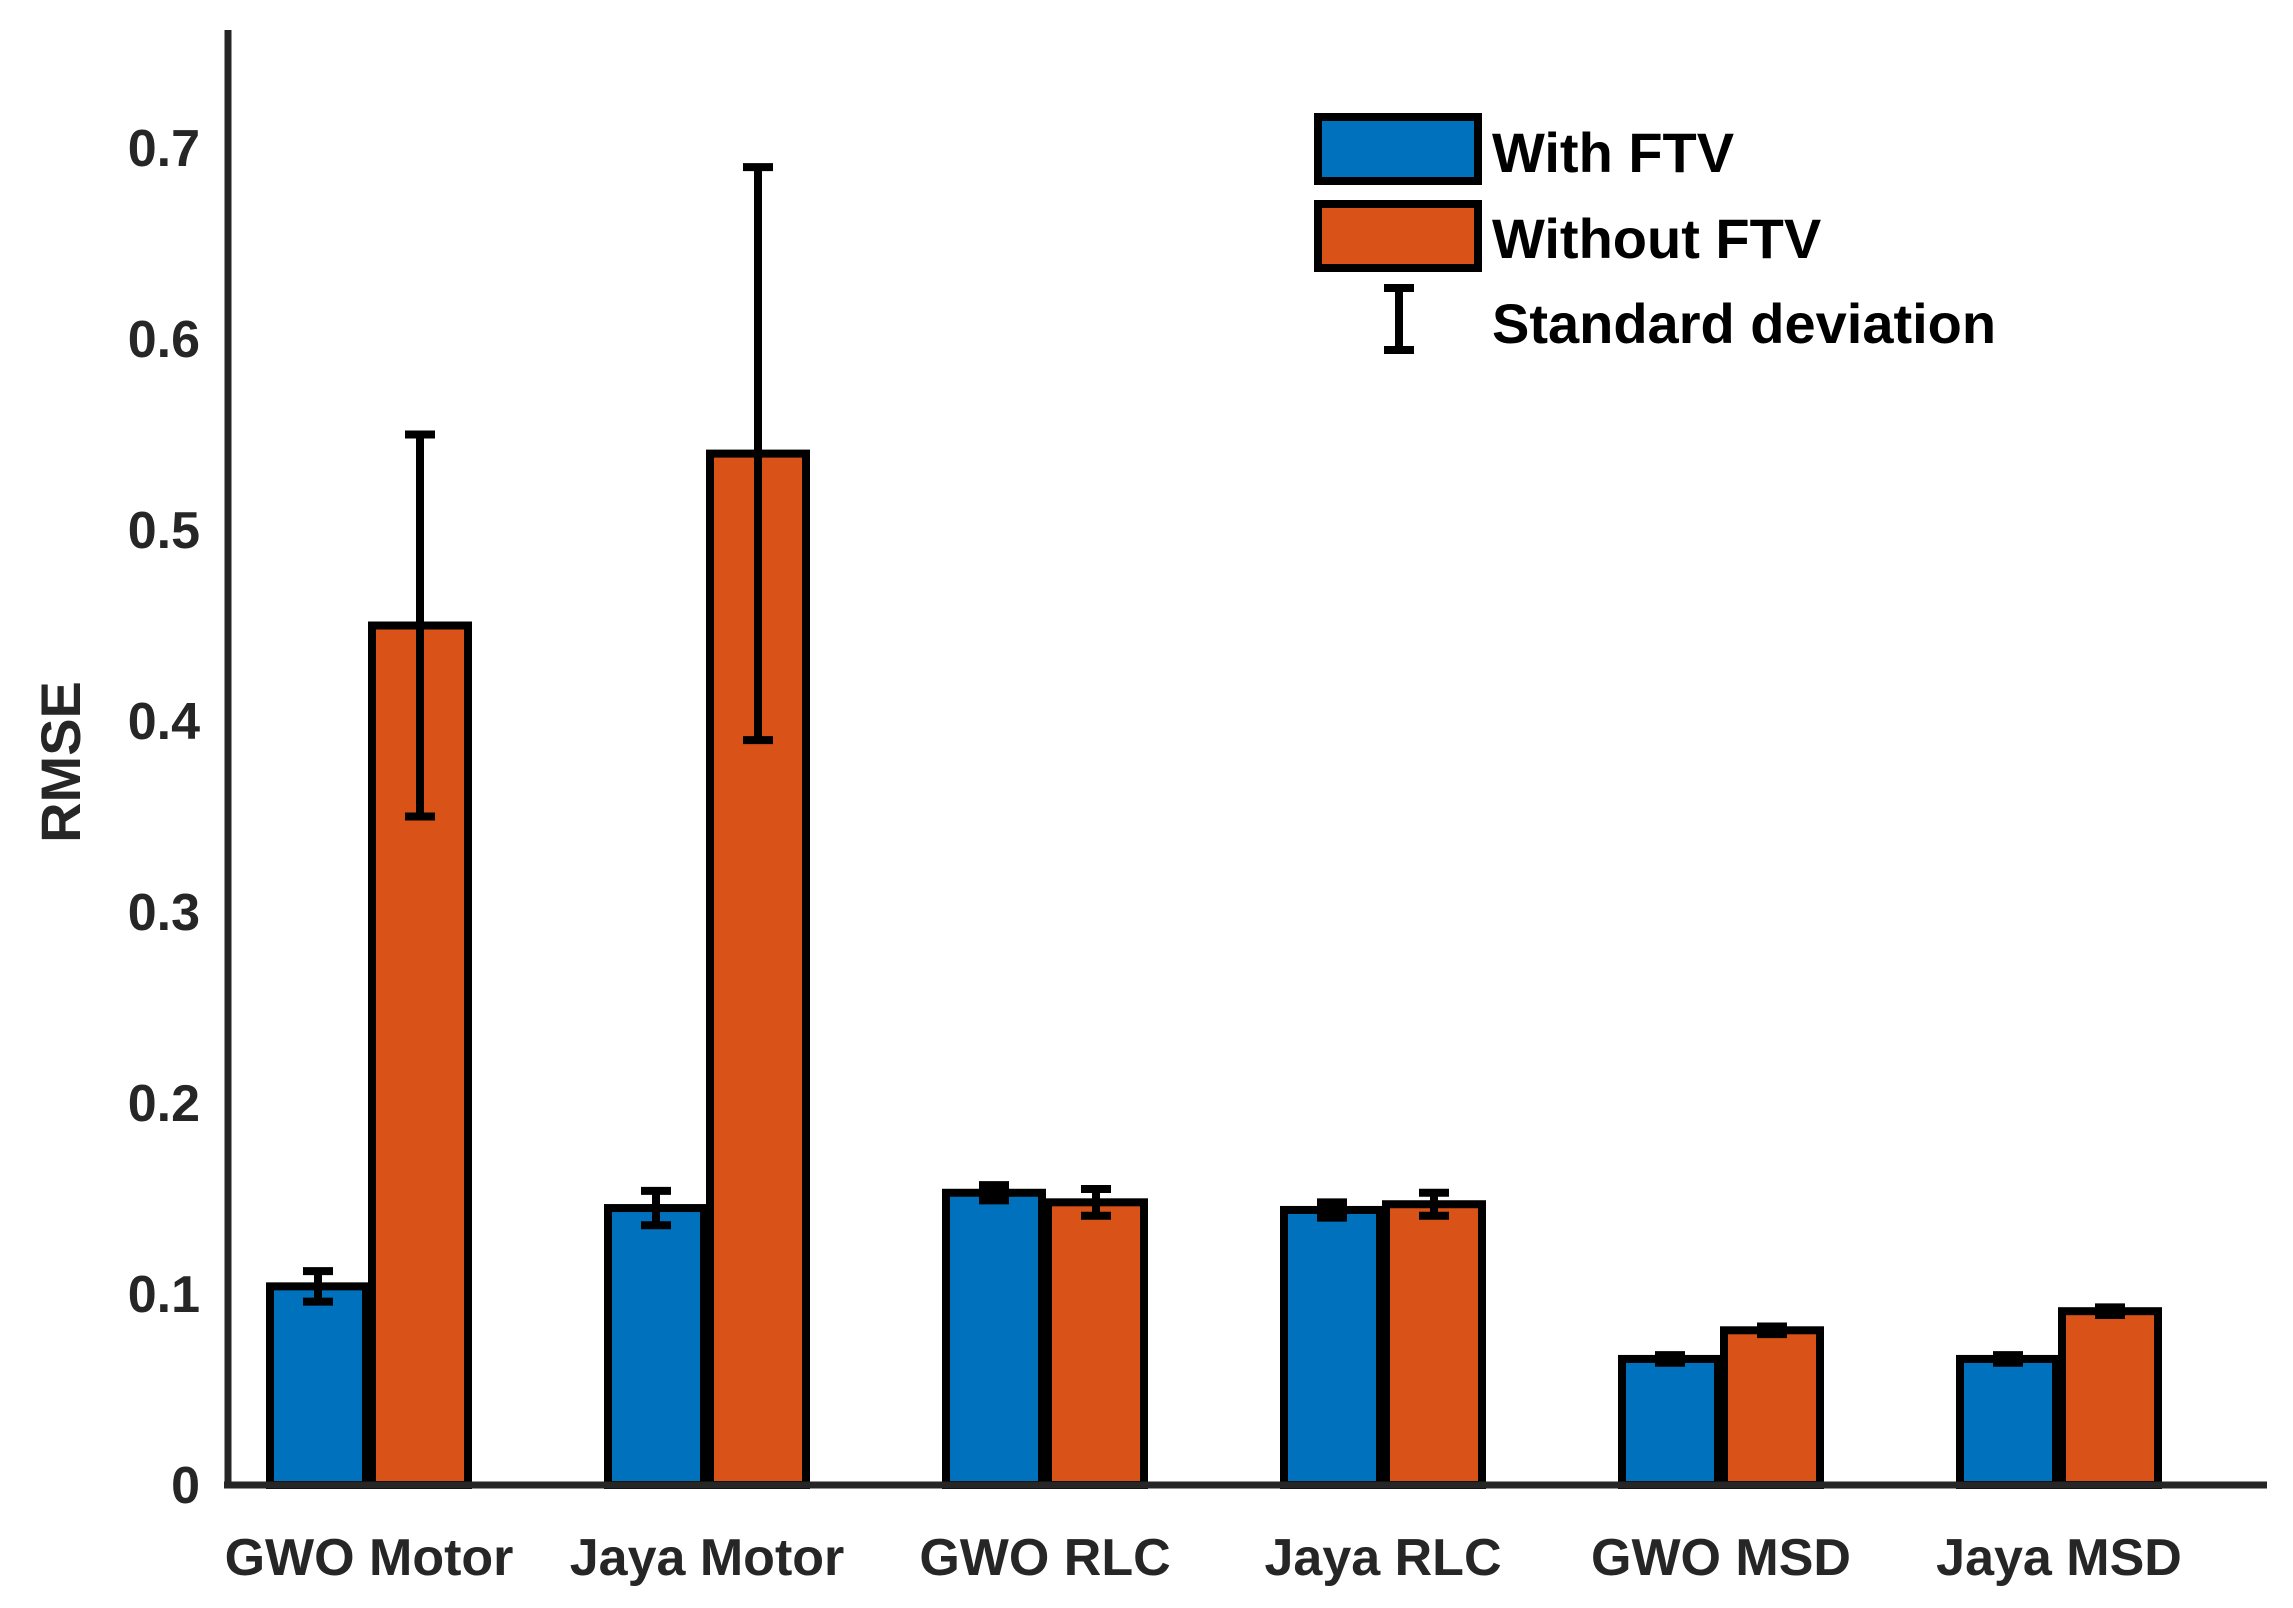  Describe the element at coordinates (656, 1347) in the screenshot. I see `bar-with-ftv-jaya-motor` at that location.